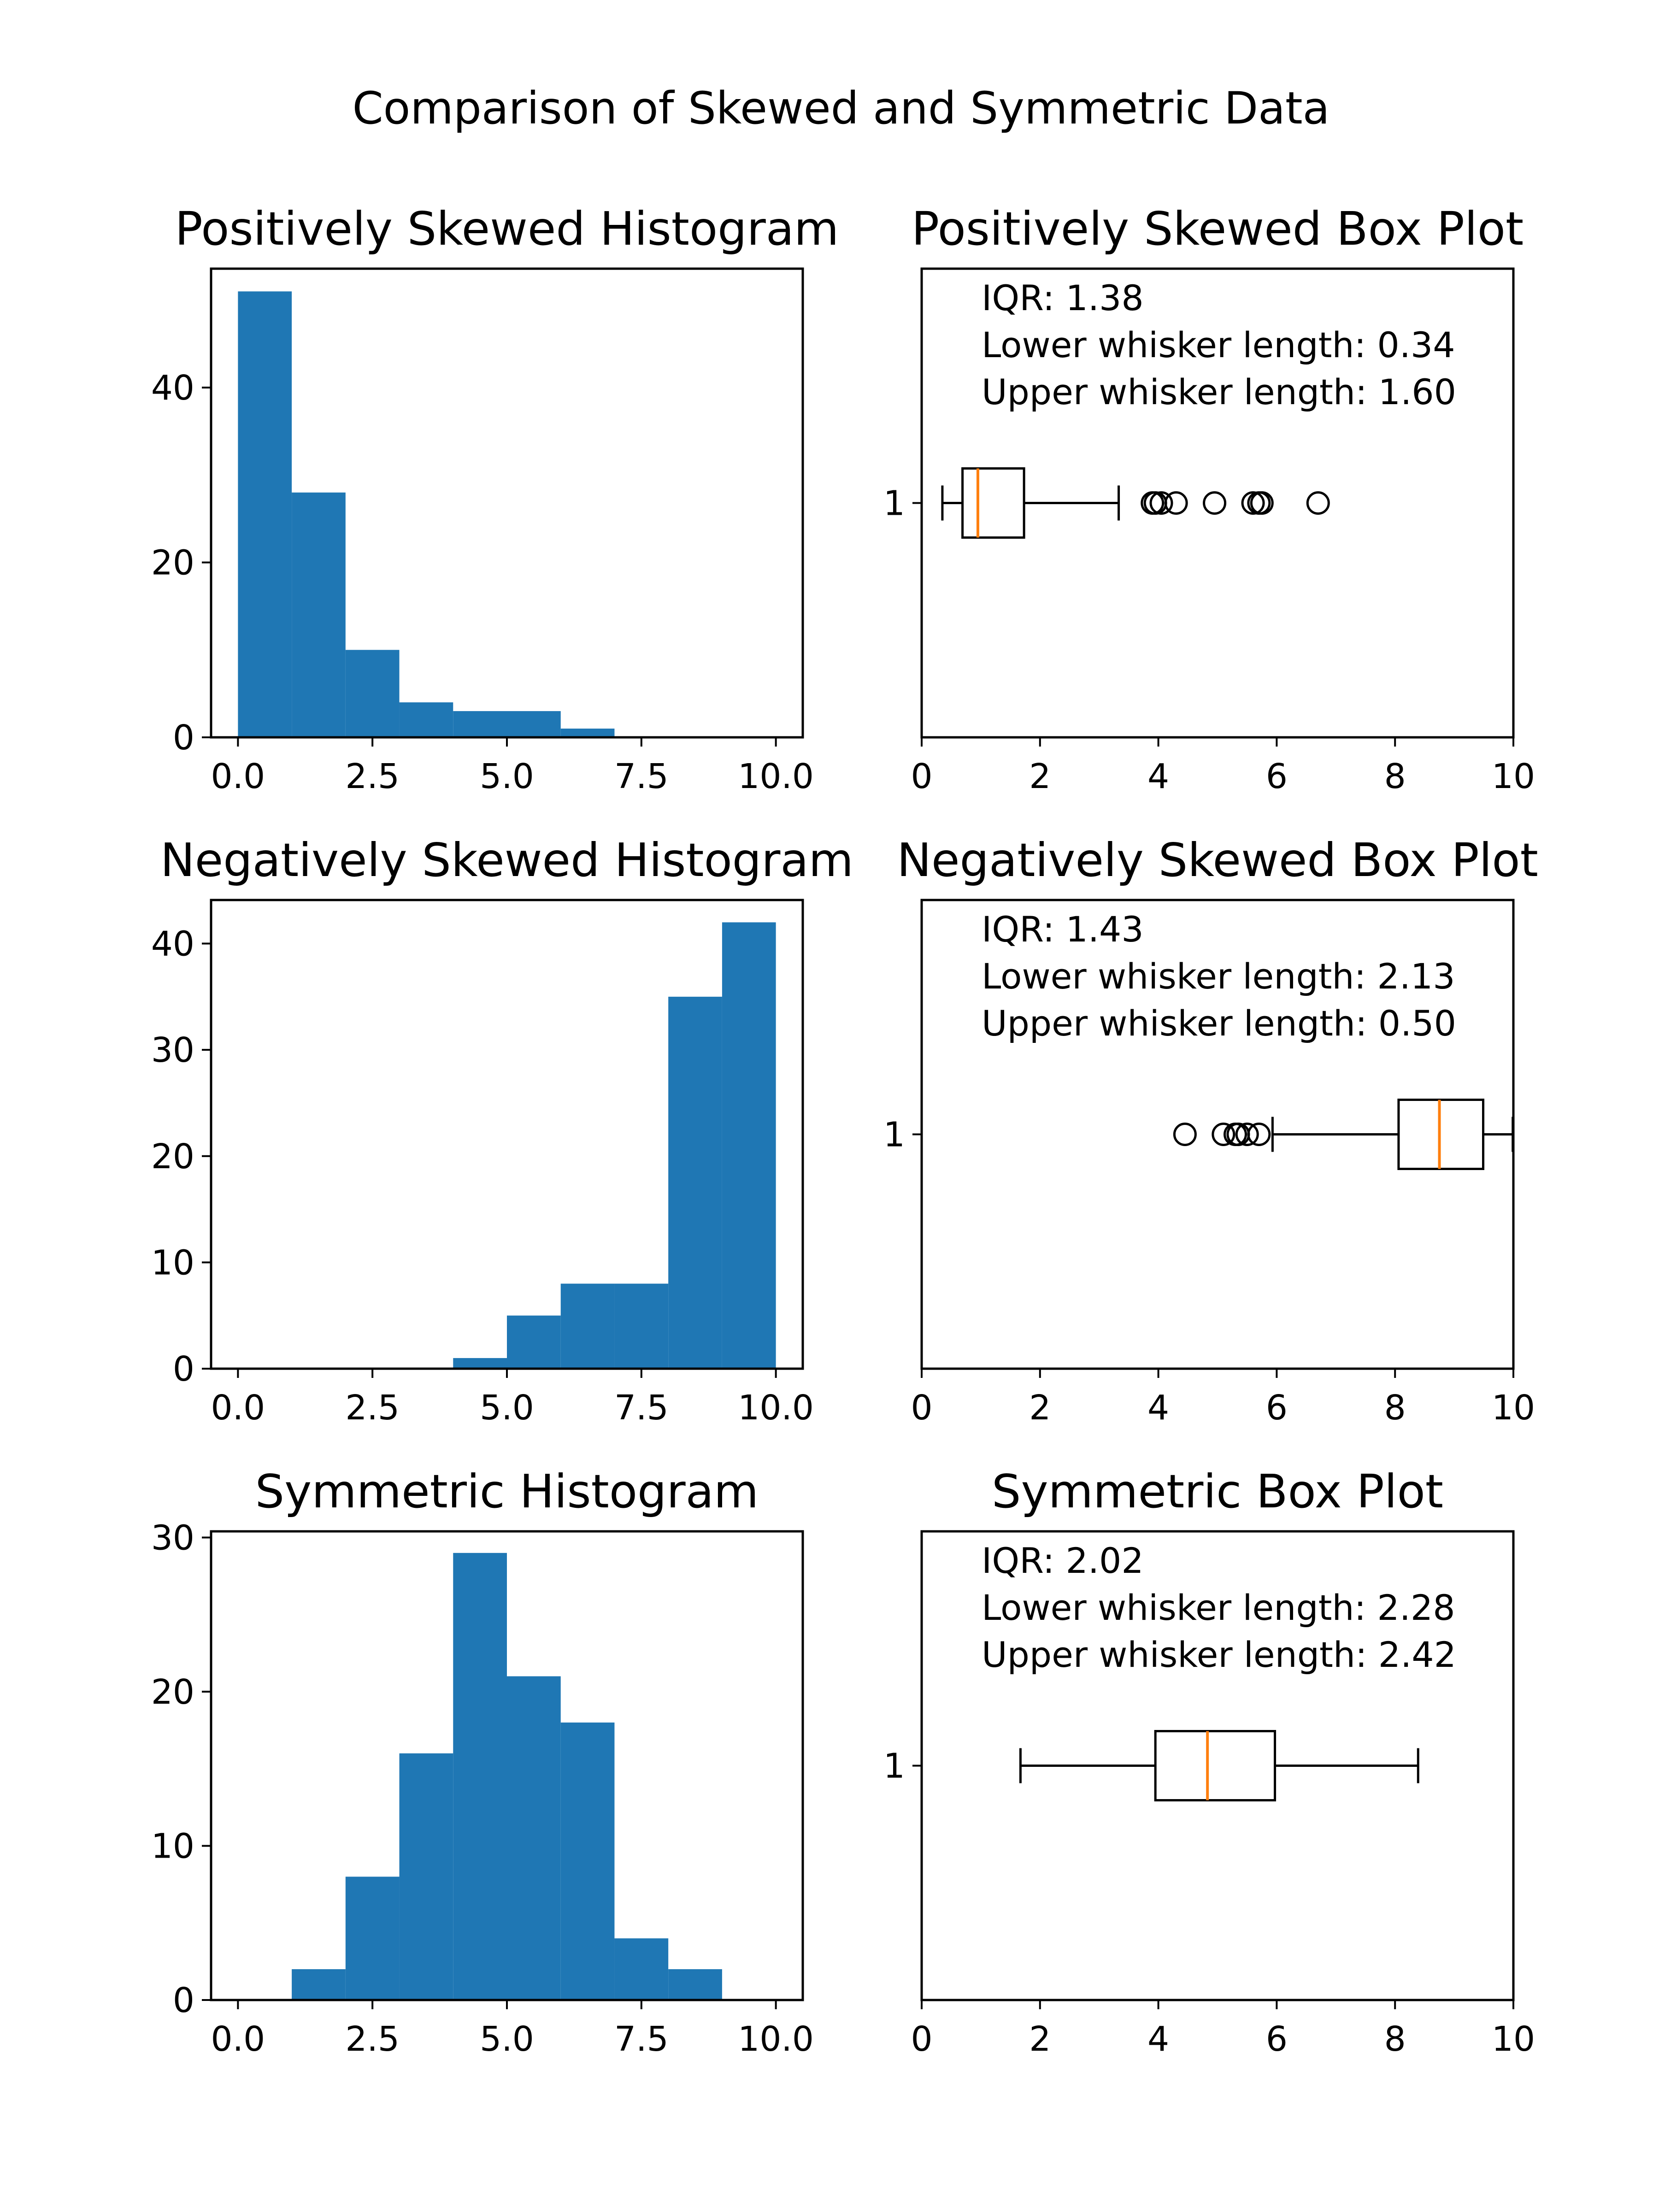  Describe the element at coordinates (1219, 1654) in the screenshot. I see `stats-annotation: Upper whisker length: 2.42` at that location.